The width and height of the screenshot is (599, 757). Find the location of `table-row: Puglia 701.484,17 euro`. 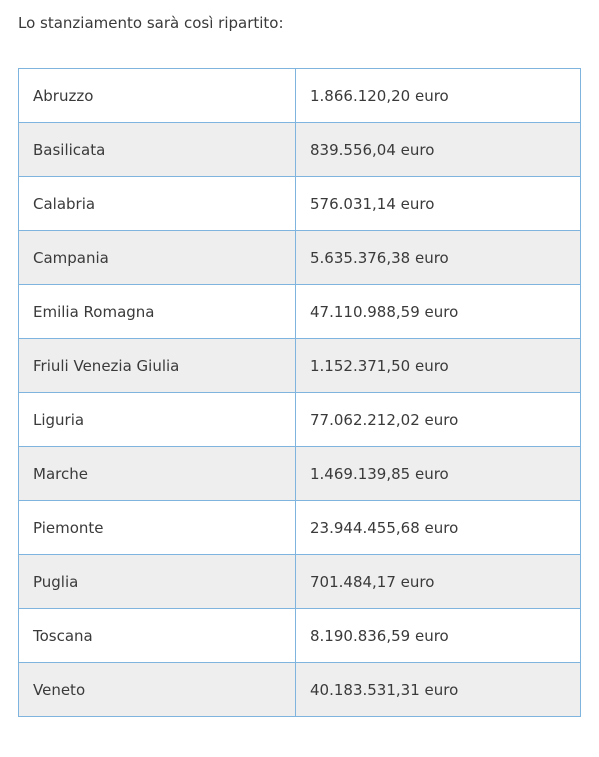

table-row: Puglia 701.484,17 euro is located at coordinates (299, 581).